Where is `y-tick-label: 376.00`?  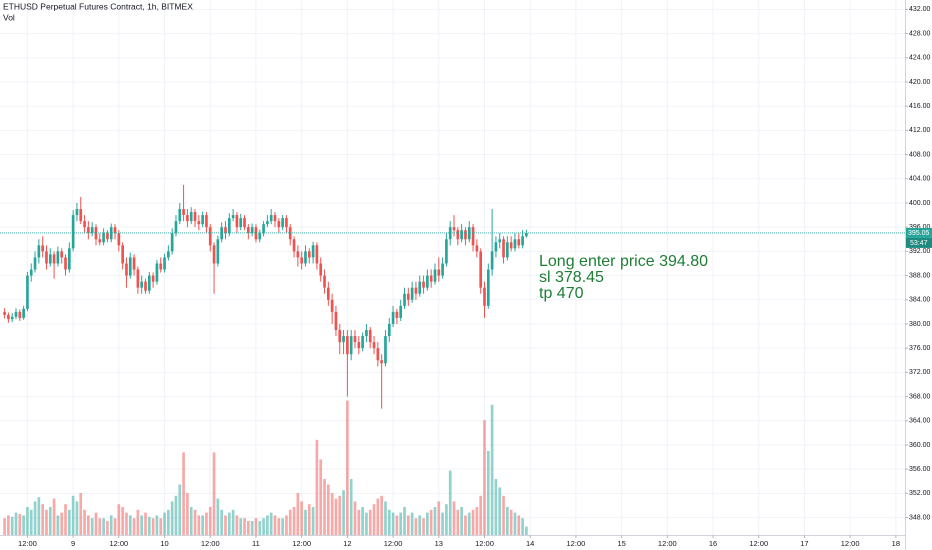 y-tick-label: 376.00 is located at coordinates (920, 348).